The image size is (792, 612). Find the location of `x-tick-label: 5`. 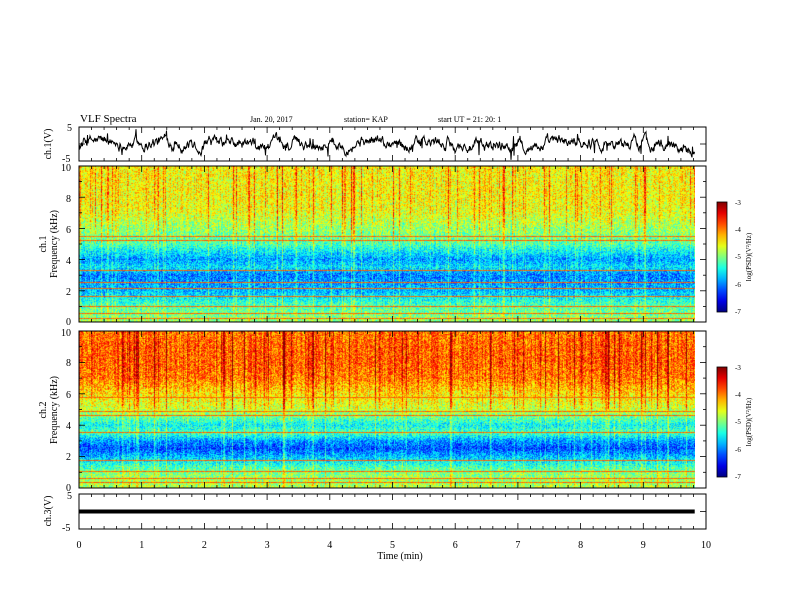

x-tick-label: 5 is located at coordinates (392, 545).